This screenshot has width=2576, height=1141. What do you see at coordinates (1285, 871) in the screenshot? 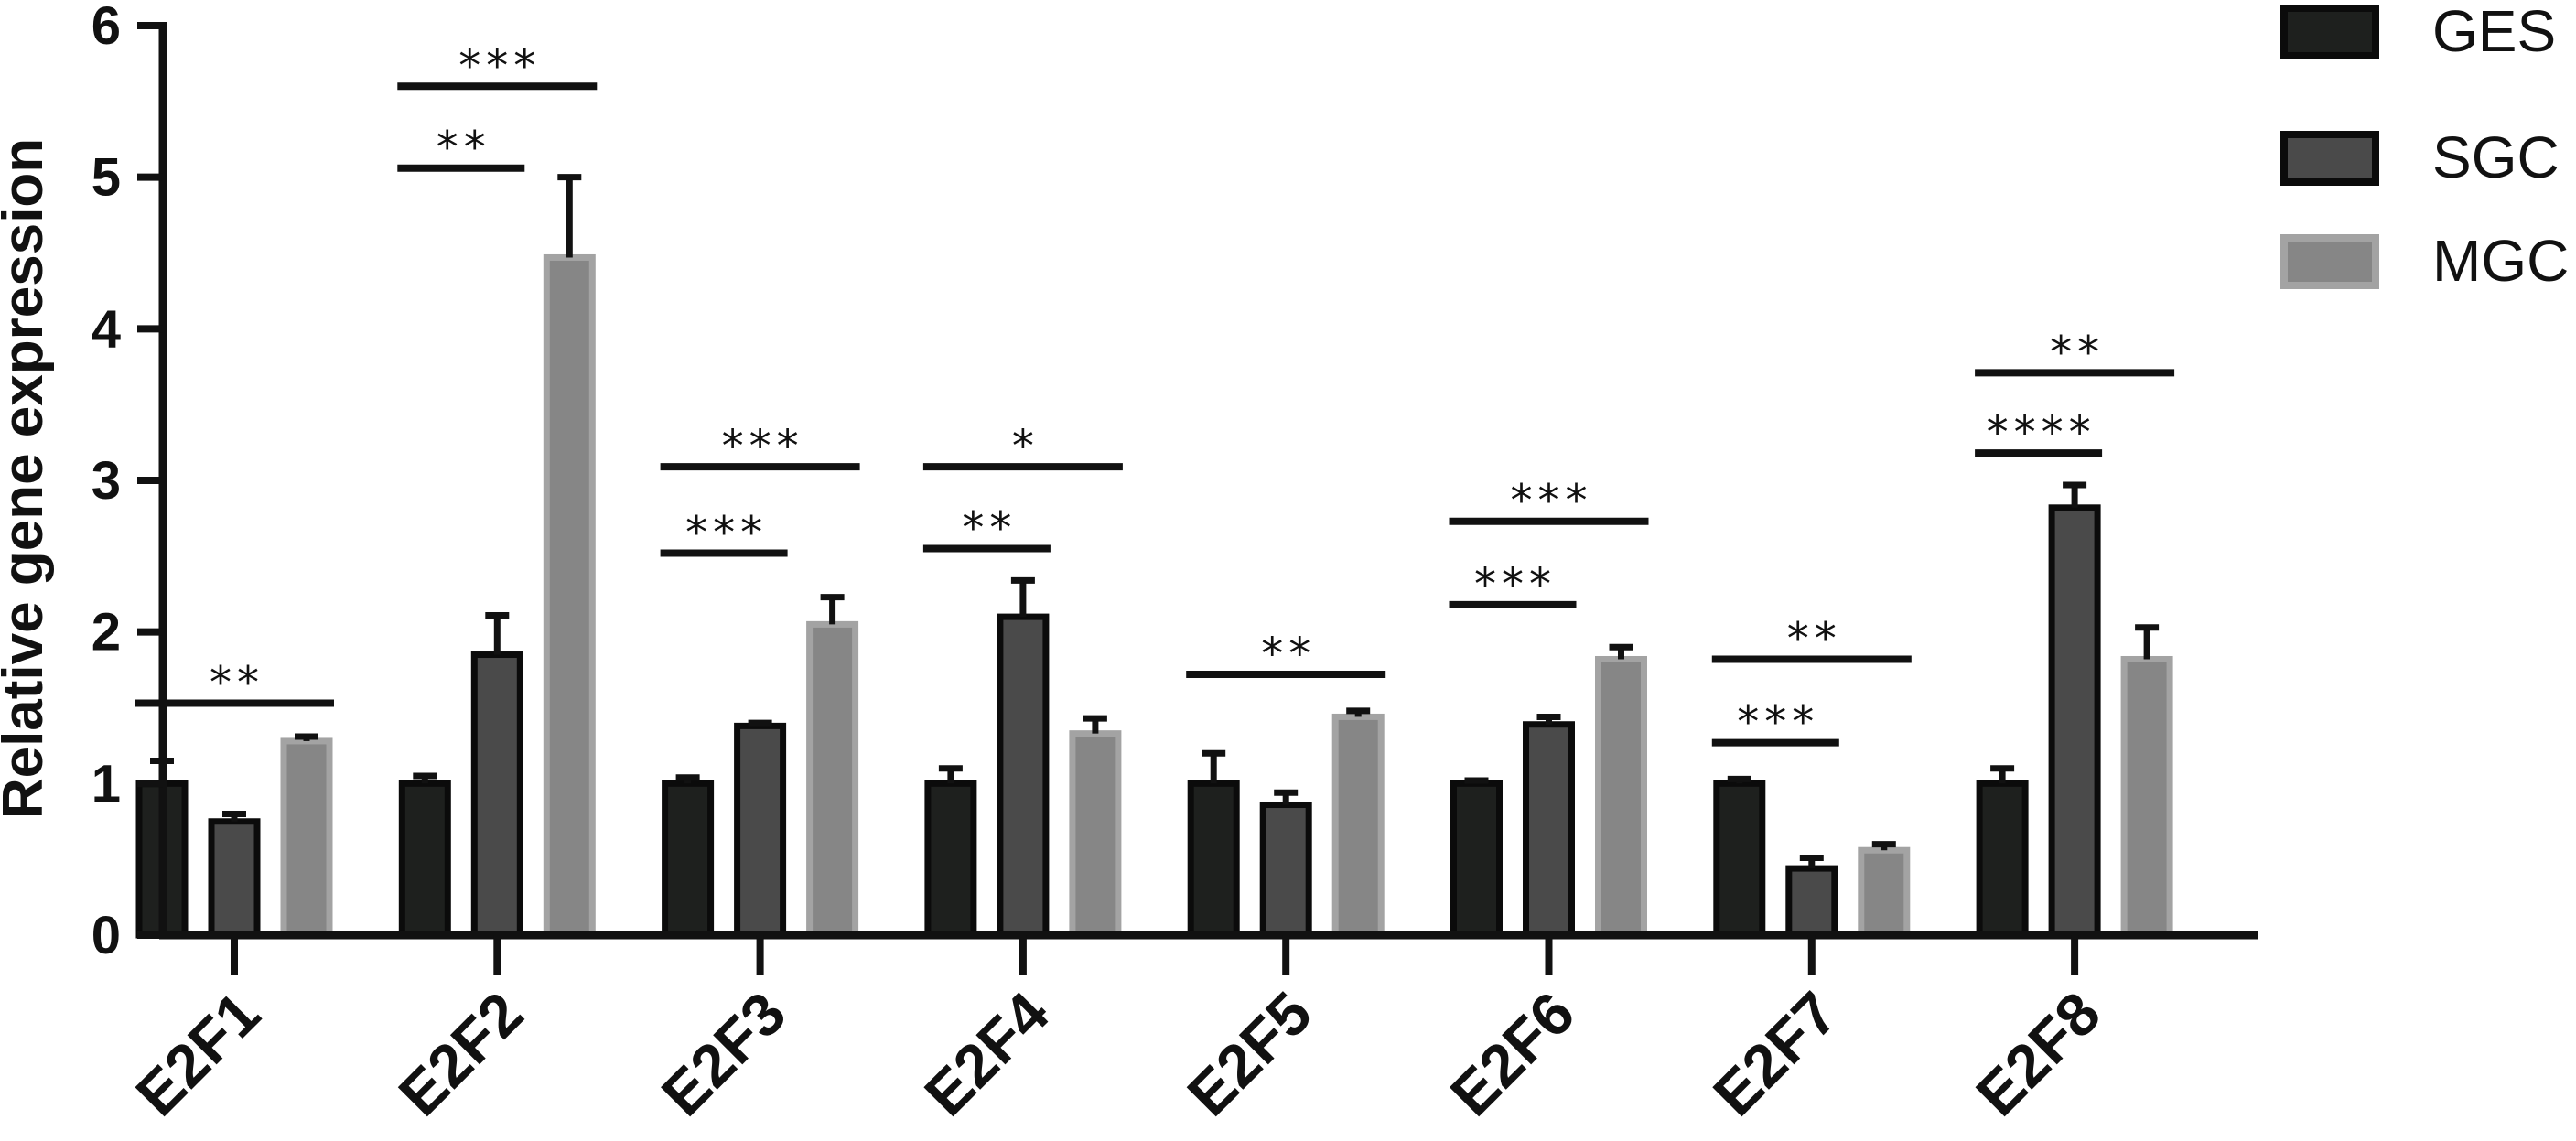
I see `bar-sgc-e2f5` at bounding box center [1285, 871].